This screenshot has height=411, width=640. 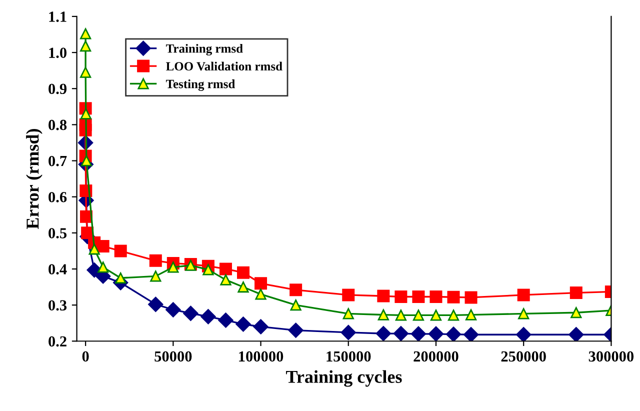 What do you see at coordinates (85, 356) in the screenshot?
I see `x-tick-label: 0` at bounding box center [85, 356].